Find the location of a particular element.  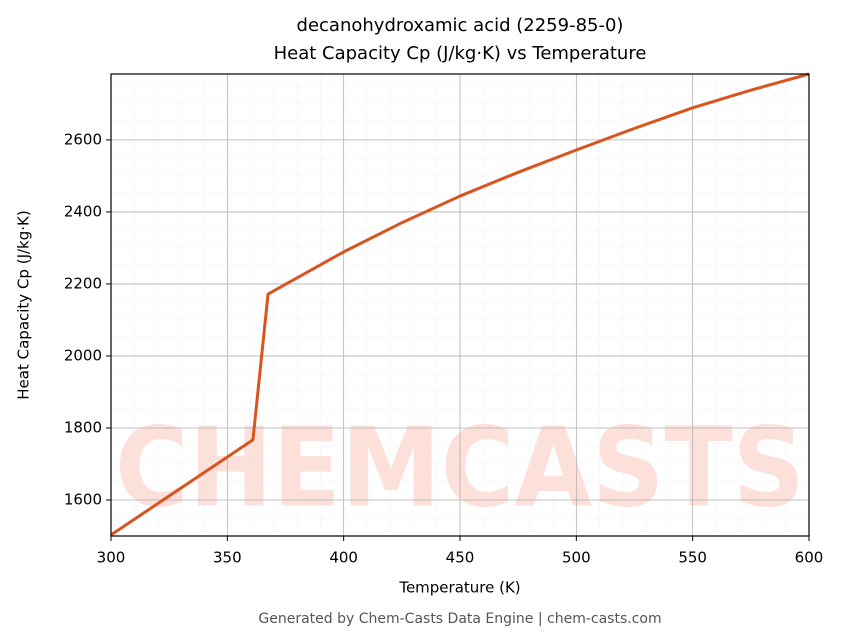

y-tick-label: 2600 is located at coordinates (83, 139).